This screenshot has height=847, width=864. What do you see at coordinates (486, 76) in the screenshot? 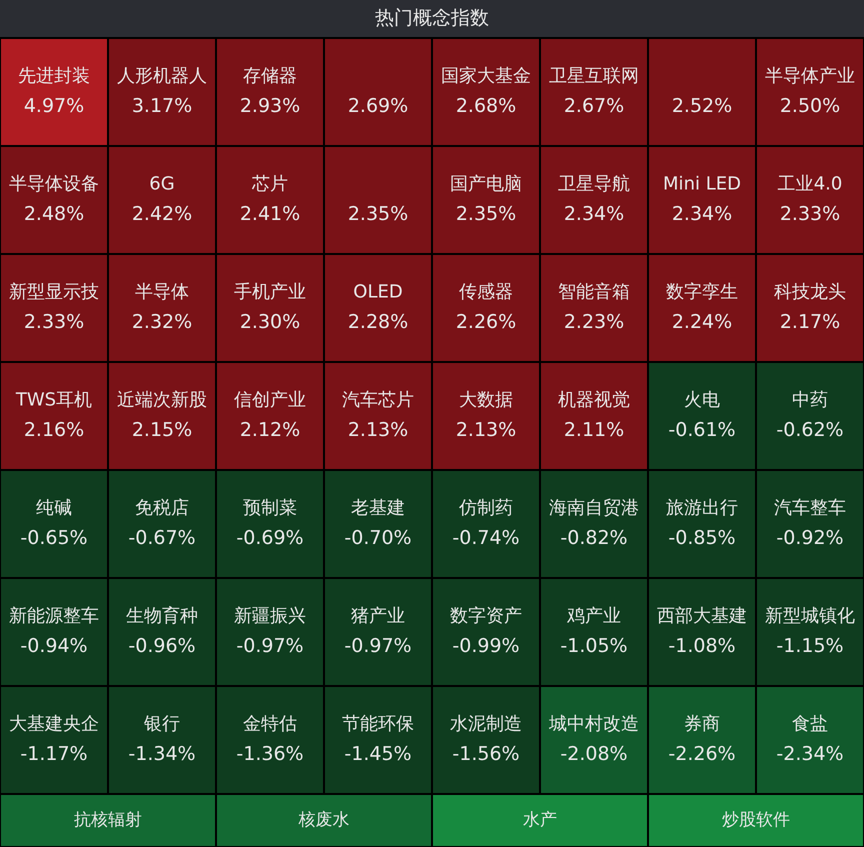
I see `category-label: 国家大基金` at bounding box center [486, 76].